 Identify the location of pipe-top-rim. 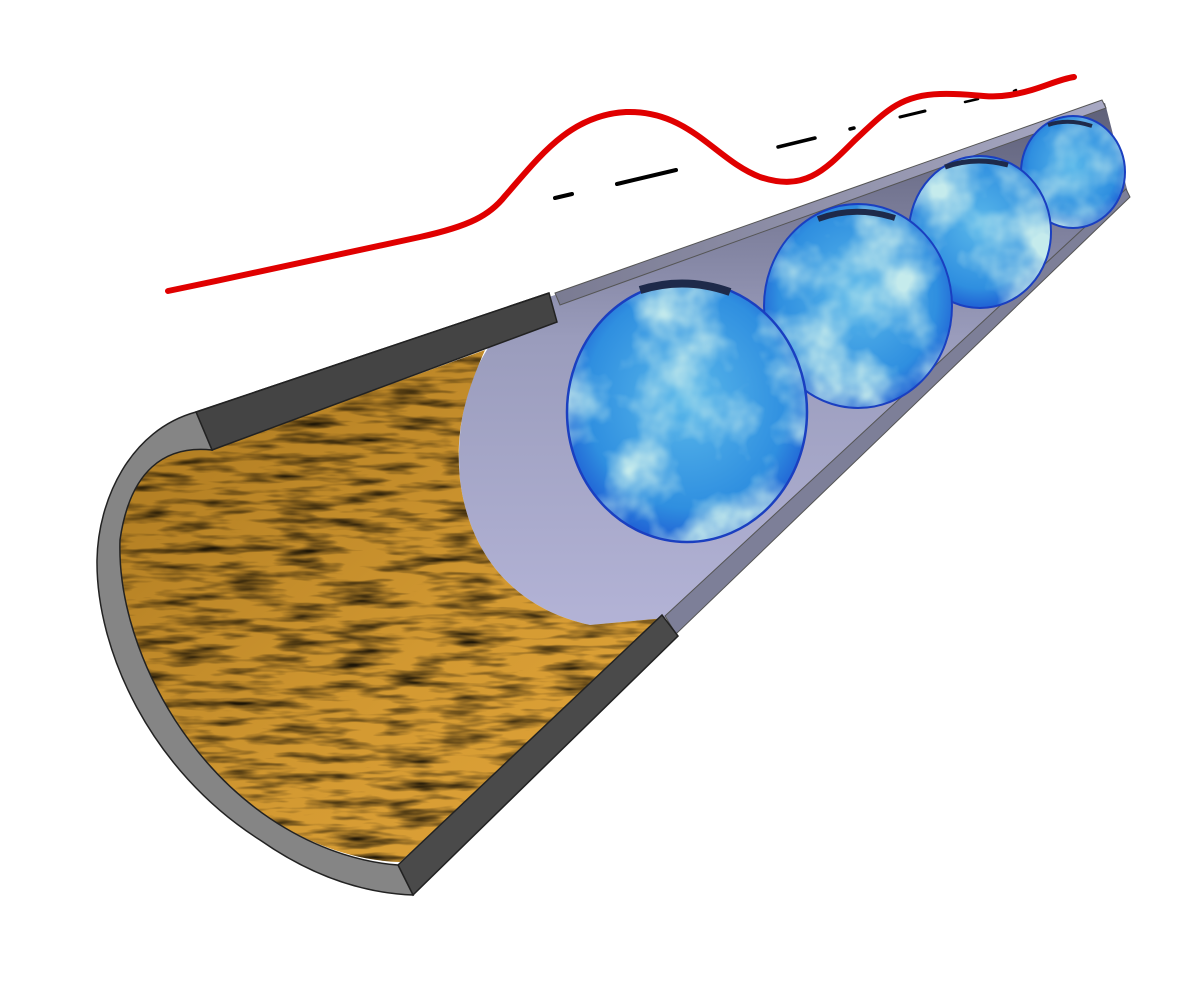
(830, 202).